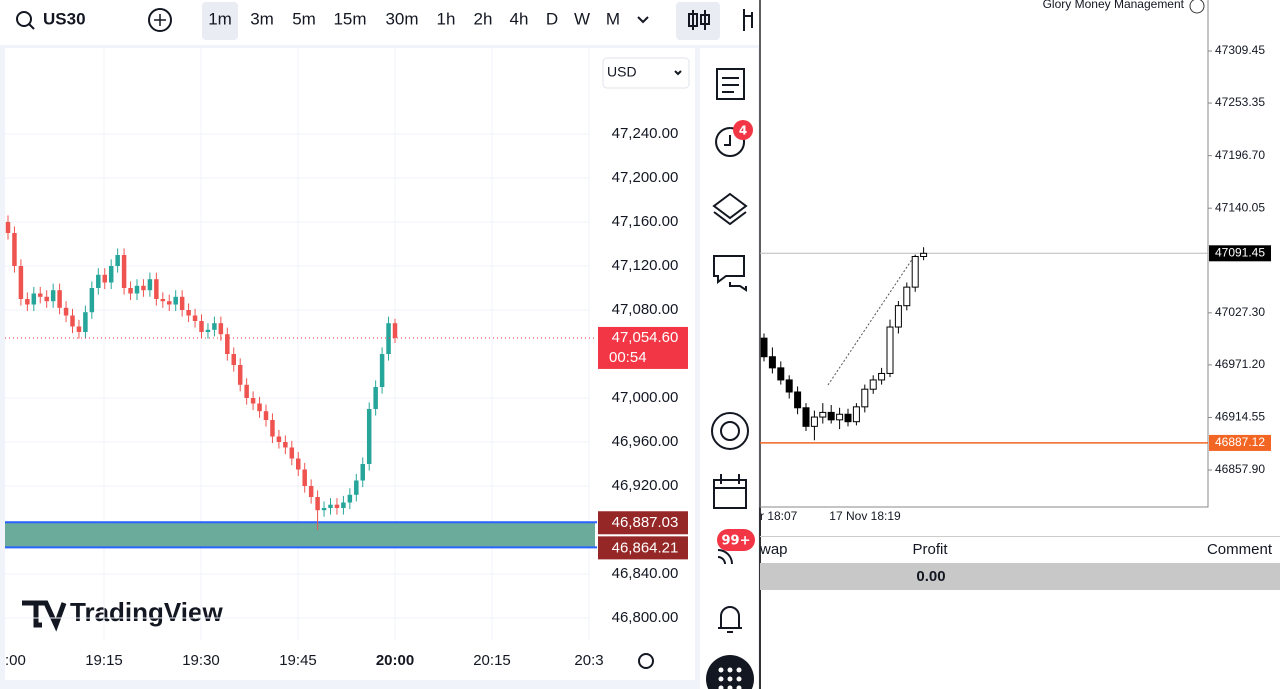  Describe the element at coordinates (645, 221) in the screenshot. I see `y-tick-label: 47,160.00` at that location.